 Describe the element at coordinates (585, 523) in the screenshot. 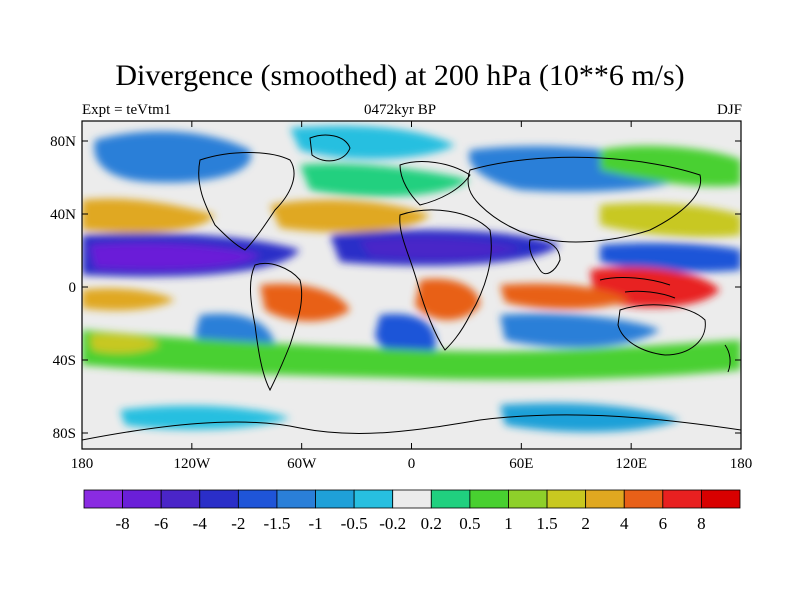

I see `colorbar-label: 2` at that location.